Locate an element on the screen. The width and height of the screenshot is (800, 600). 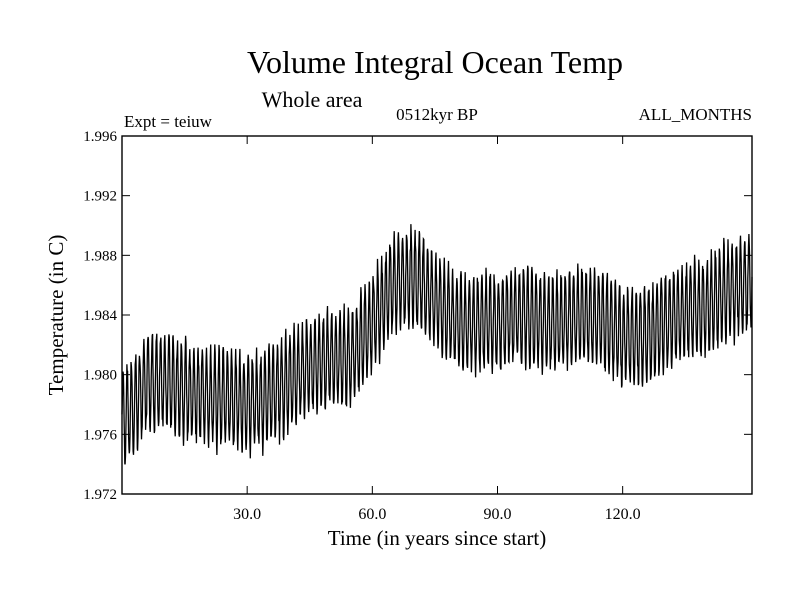
chart-subtitle: Whole area is located at coordinates (312, 99).